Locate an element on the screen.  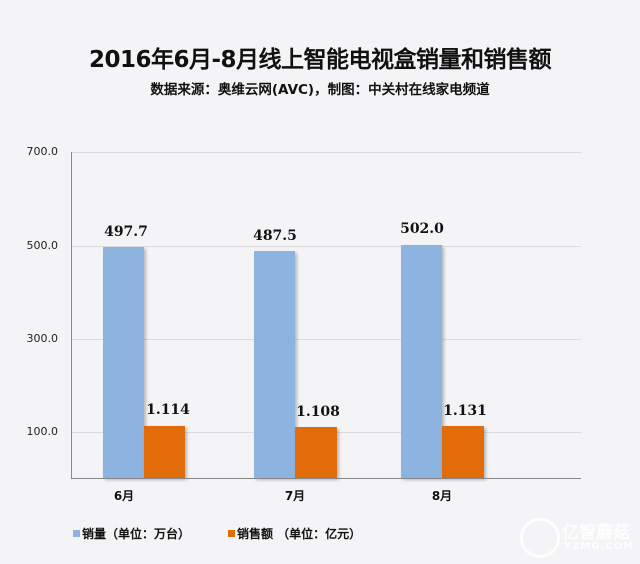
y-tick-700: 700.0 is located at coordinates (42, 151).